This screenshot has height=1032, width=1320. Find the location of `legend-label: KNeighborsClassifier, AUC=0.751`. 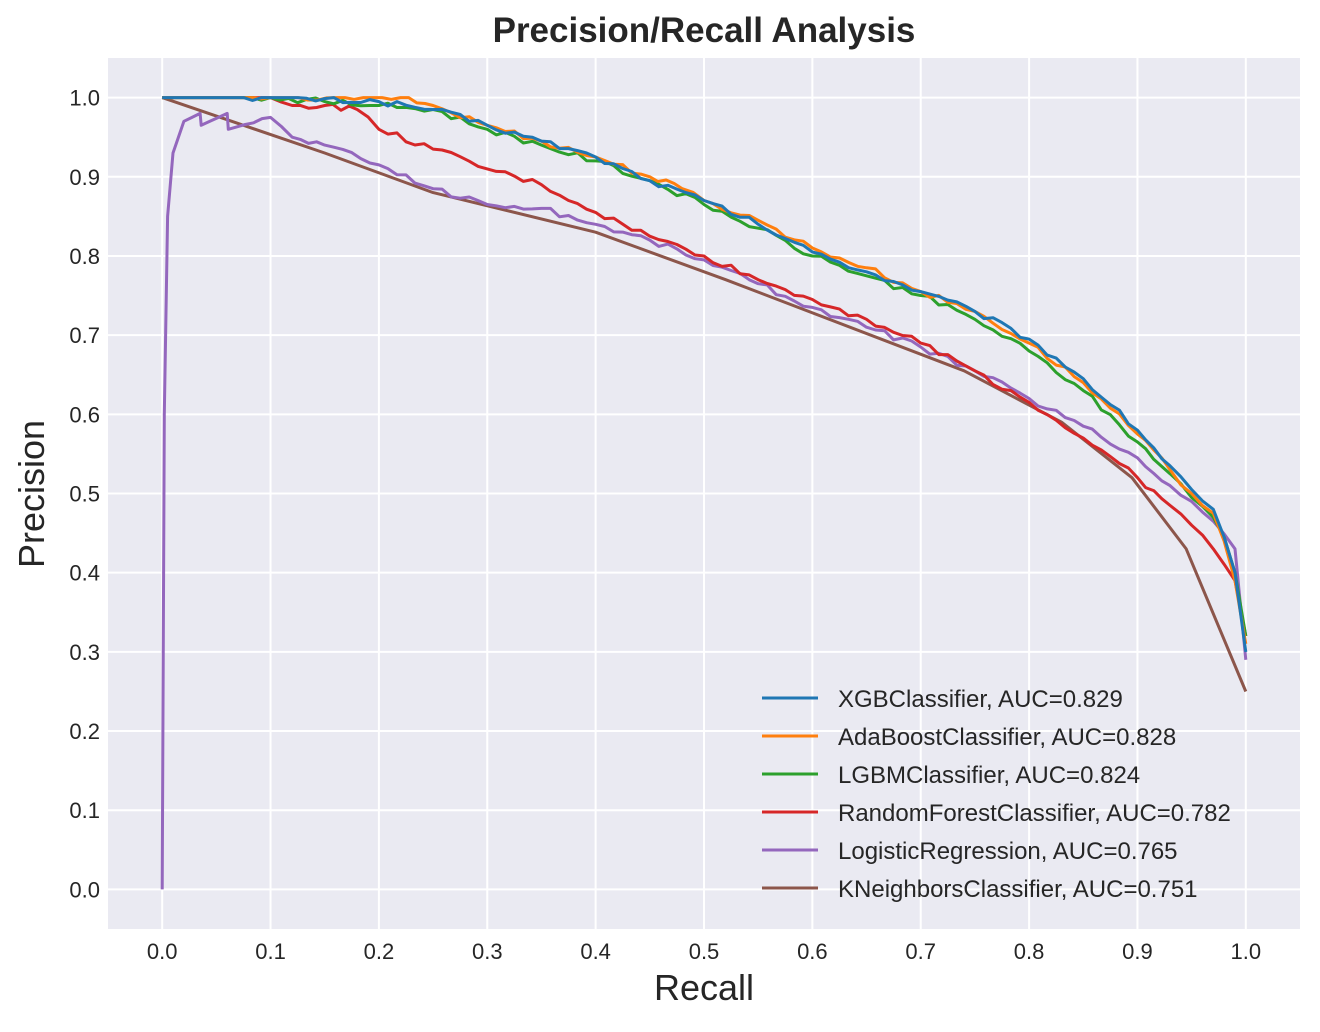

legend-label: KNeighborsClassifier, AUC=0.751 is located at coordinates (1018, 889).